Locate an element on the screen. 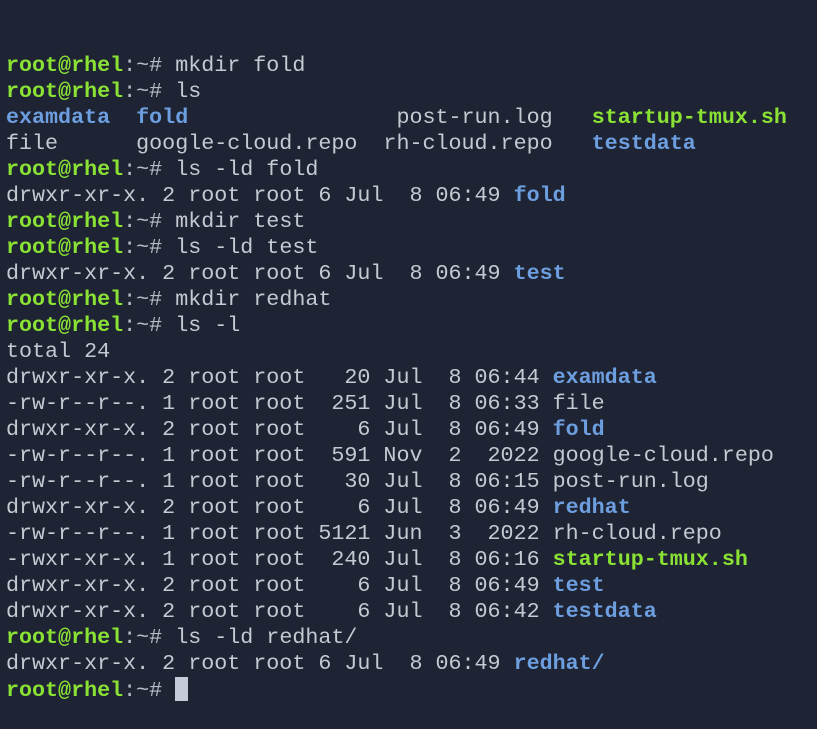 This screenshot has height=729, width=817. directory-name: redhat is located at coordinates (591, 507).